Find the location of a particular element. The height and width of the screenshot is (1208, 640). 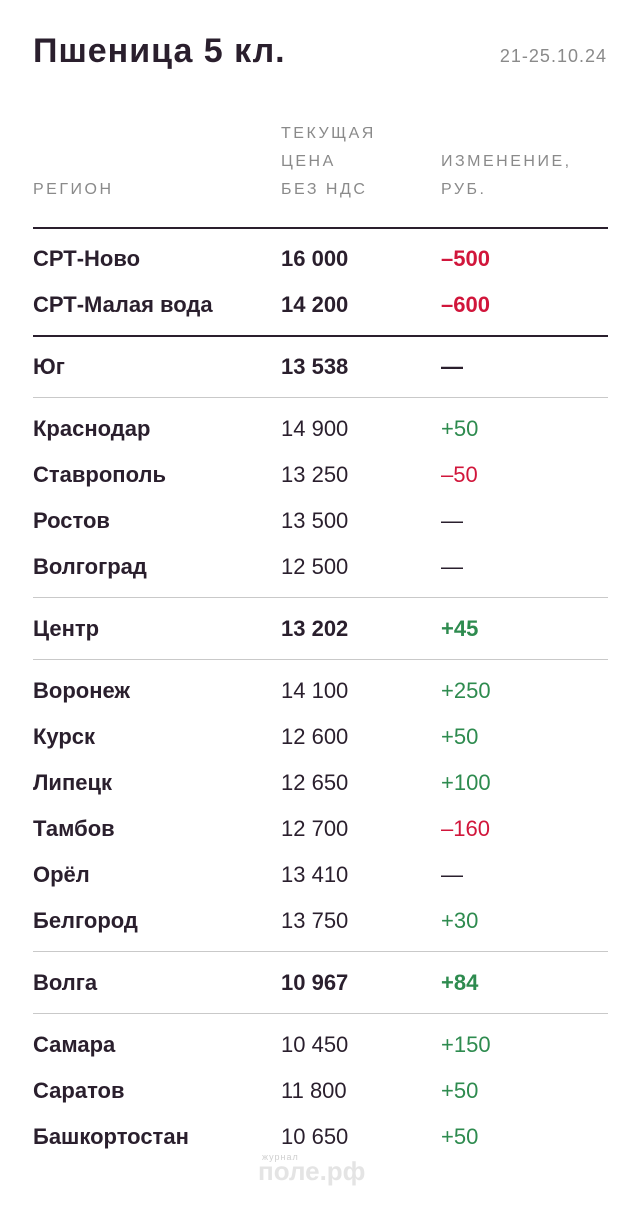

price: 13 202 is located at coordinates (315, 628).